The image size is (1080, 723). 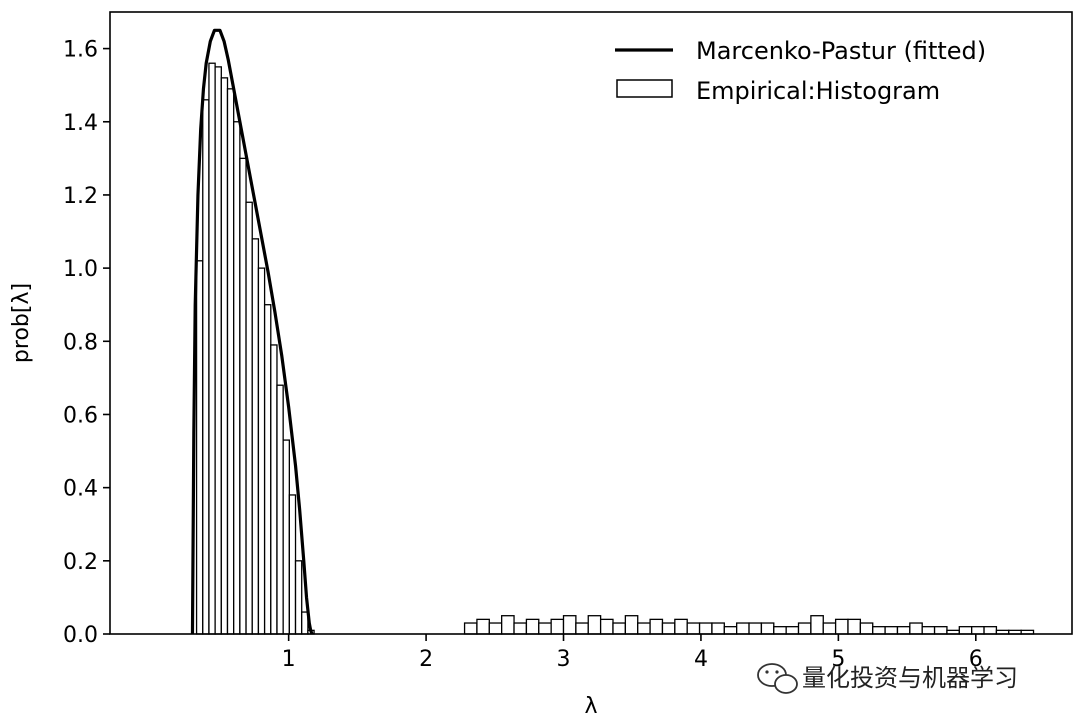 What do you see at coordinates (80, 415) in the screenshot?
I see `y-tick-label: 0.6` at bounding box center [80, 415].